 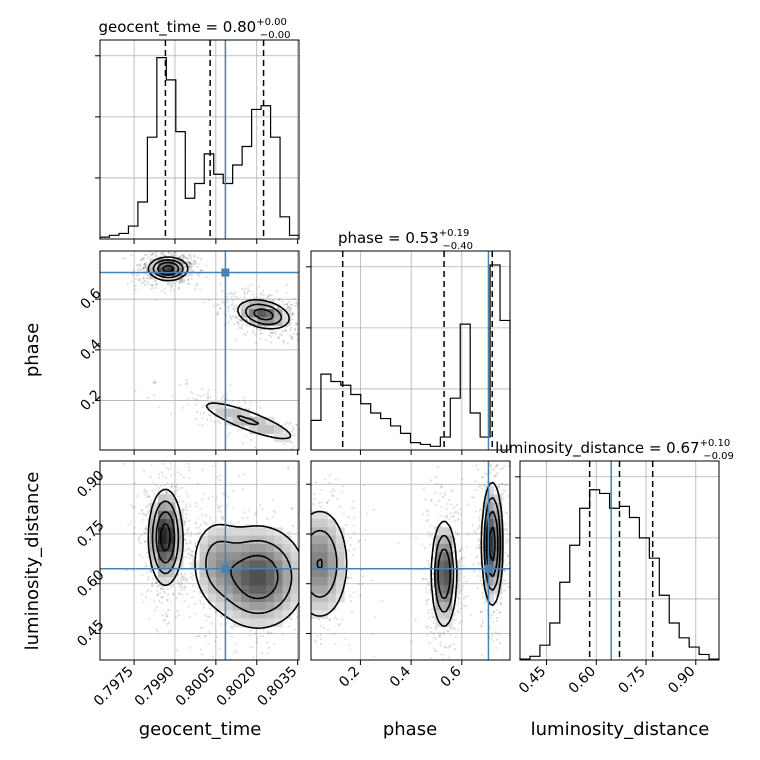 What do you see at coordinates (168, 269) in the screenshot?
I see `contour-line` at bounding box center [168, 269].